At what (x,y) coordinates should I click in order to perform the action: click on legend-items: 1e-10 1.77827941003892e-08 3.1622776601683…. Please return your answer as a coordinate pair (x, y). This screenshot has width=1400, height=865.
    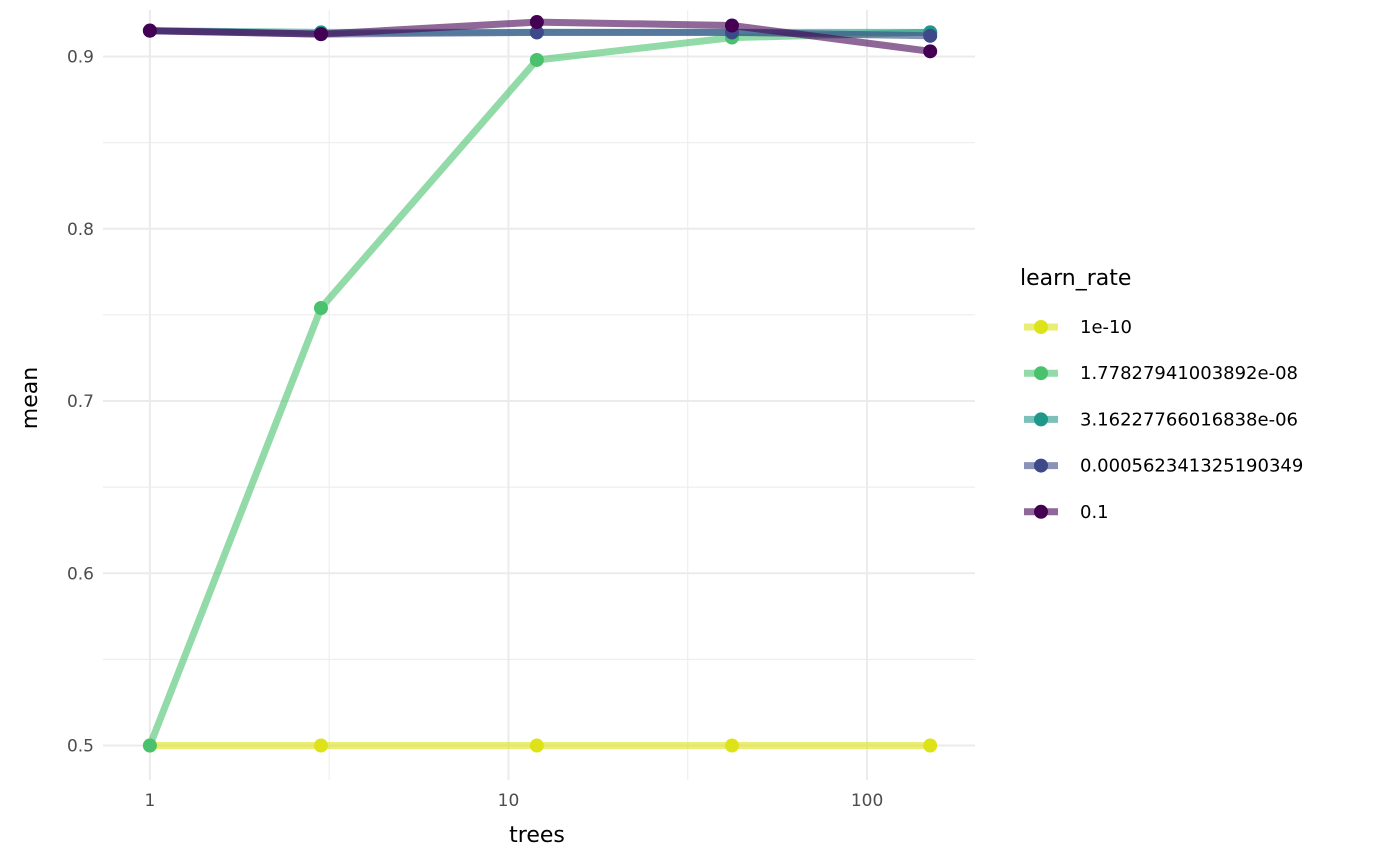
    Looking at the image, I should click on (1163, 420).